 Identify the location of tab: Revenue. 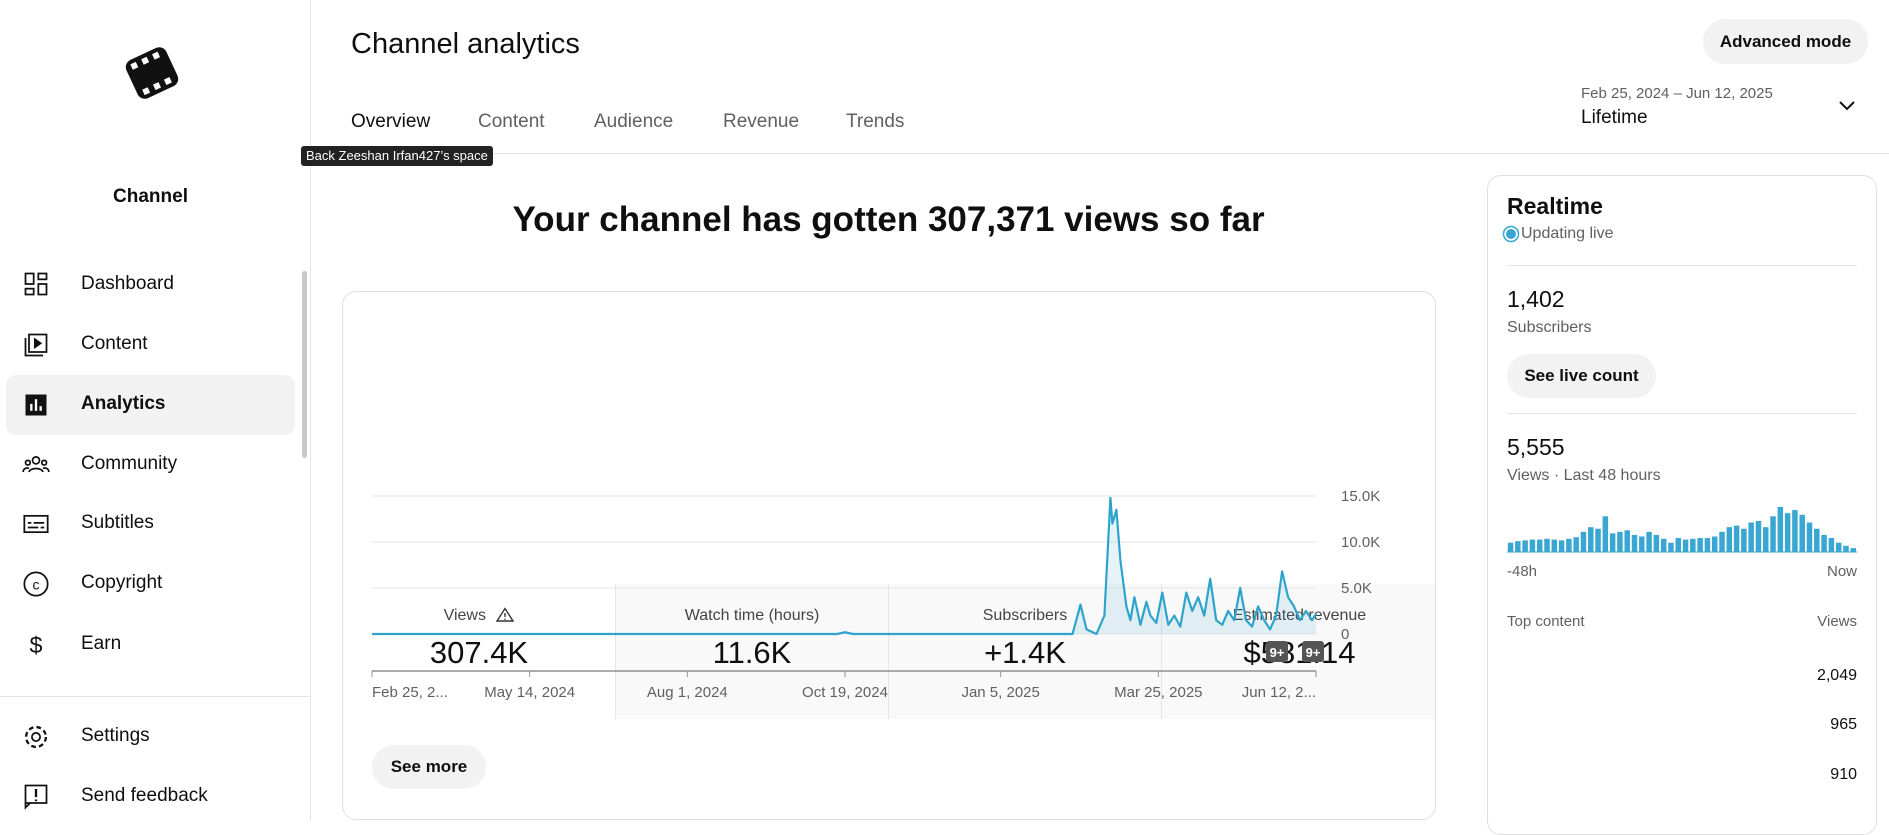
(761, 121).